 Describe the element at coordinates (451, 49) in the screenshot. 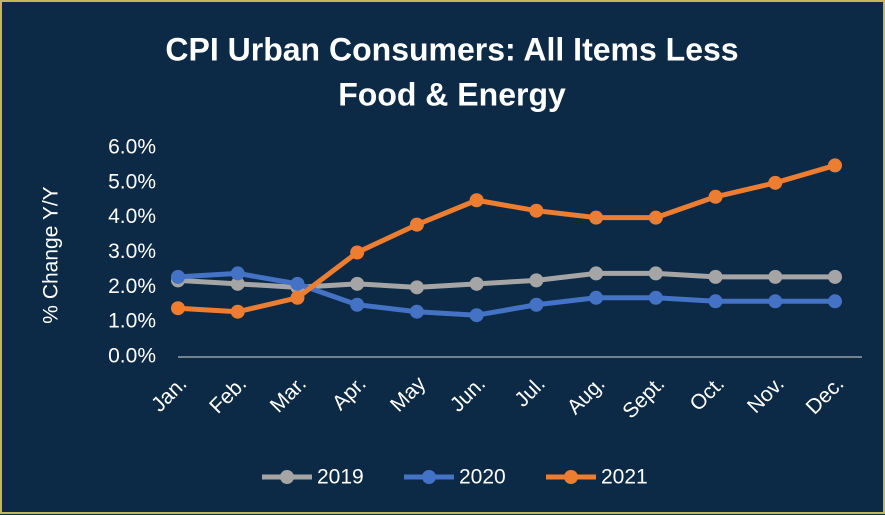

I see `chart-title: CPI Urban Consumers: All Items Less` at that location.